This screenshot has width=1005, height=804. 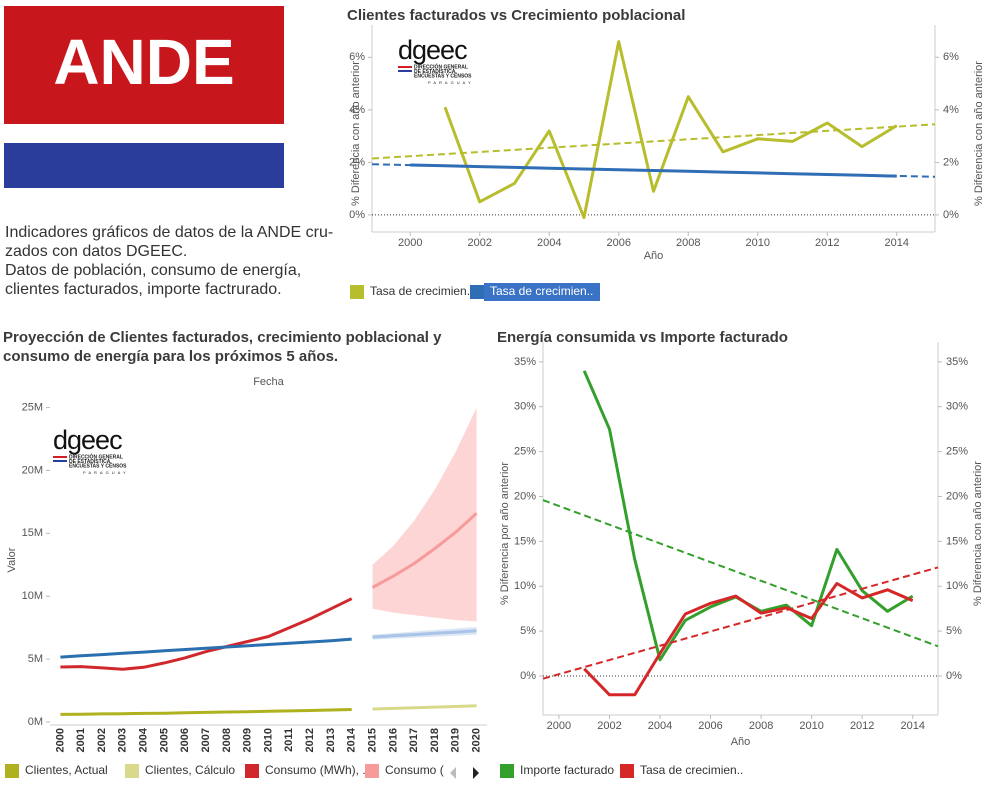 I want to click on dgeec-line: DIRECCIÓN GENERAL, so click(x=96, y=456).